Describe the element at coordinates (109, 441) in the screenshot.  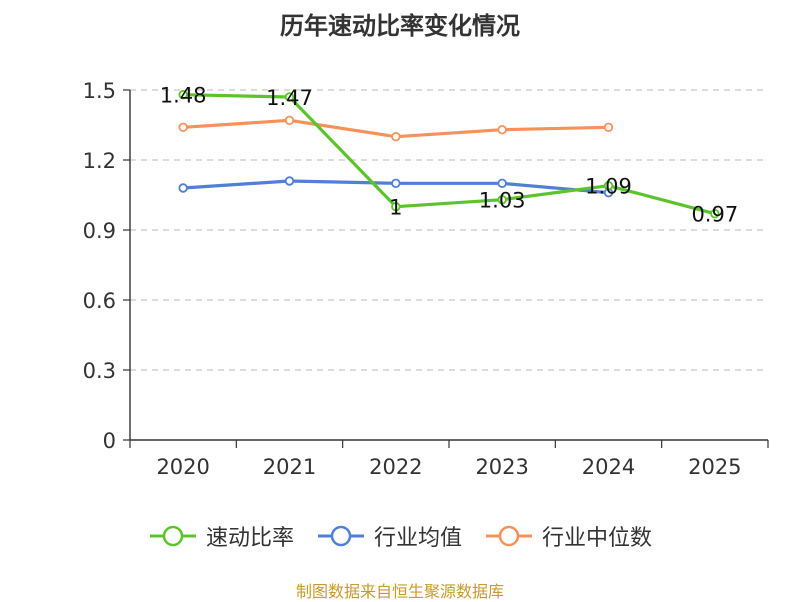
I see `y-tick-label: 0` at that location.